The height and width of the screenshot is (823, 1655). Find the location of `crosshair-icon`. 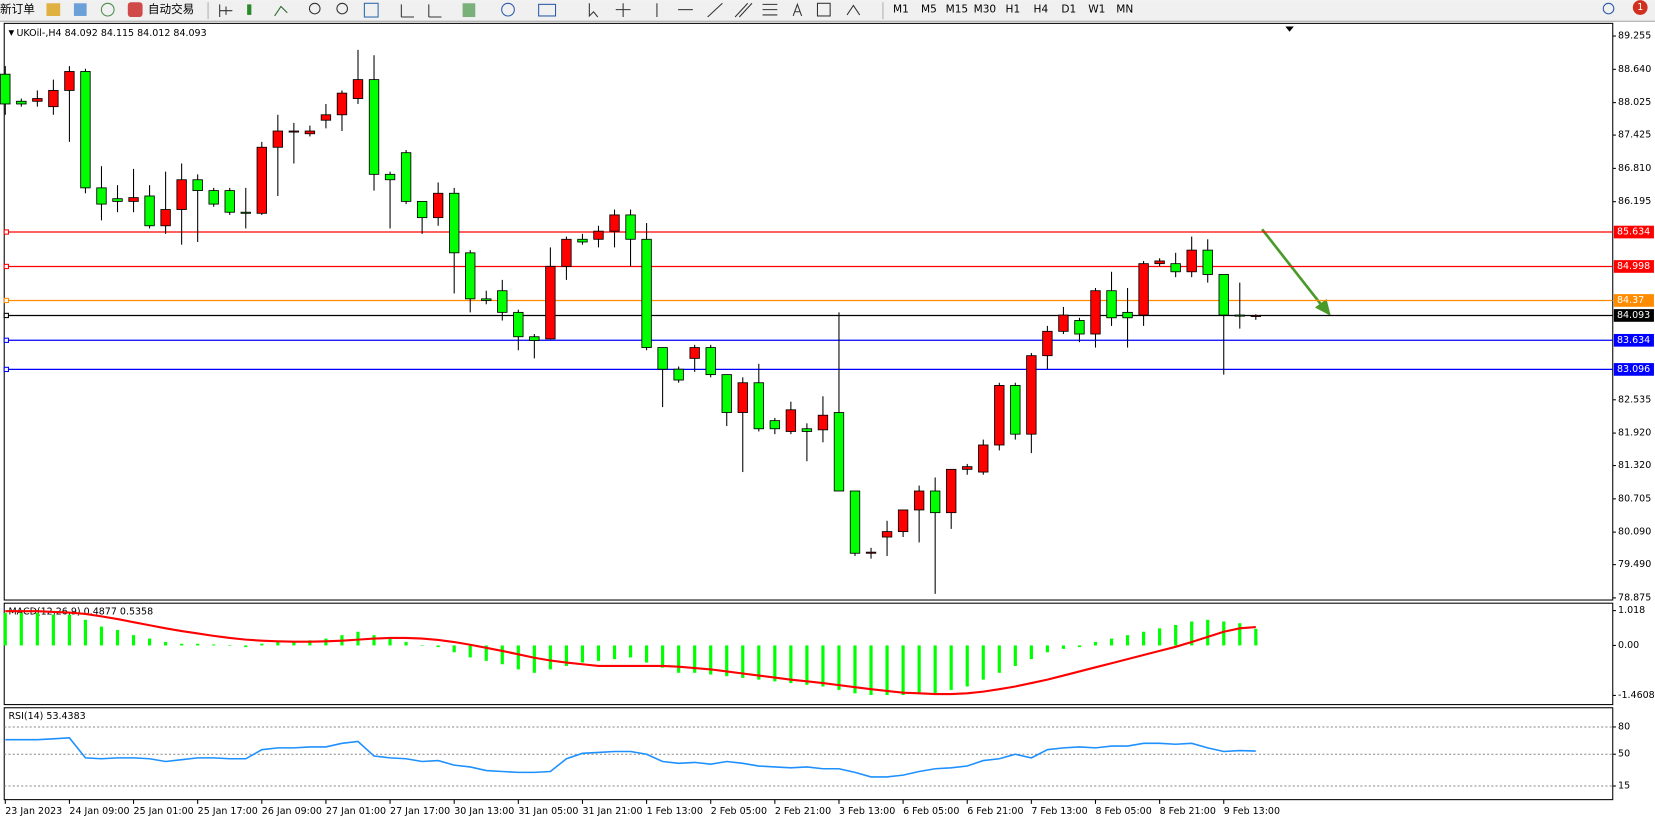

crosshair-icon is located at coordinates (623, 10).